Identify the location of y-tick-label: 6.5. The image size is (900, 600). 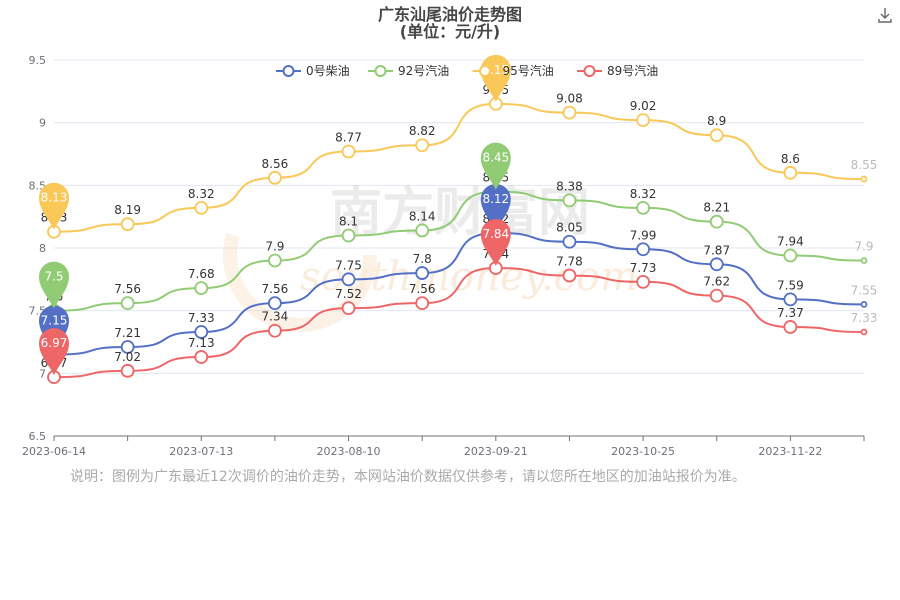
(38, 436).